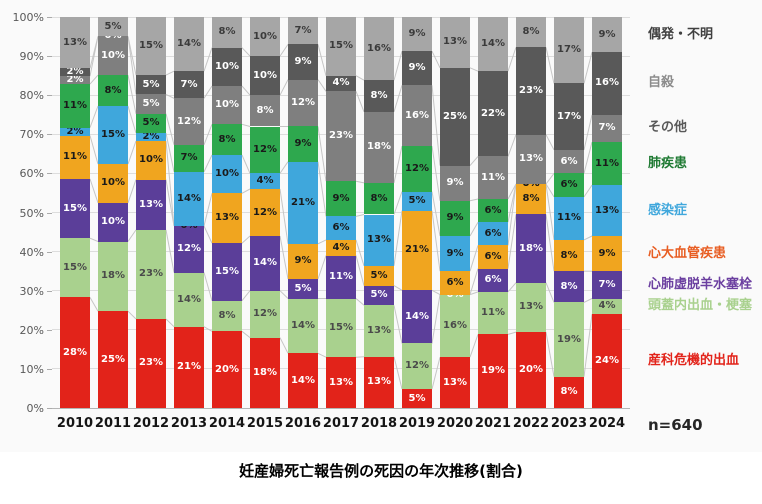 The width and height of the screenshot is (762, 504). What do you see at coordinates (113, 212) in the screenshot?
I see `bar-2011: 25%18%10%10%15%8%10%0%5%` at bounding box center [113, 212].